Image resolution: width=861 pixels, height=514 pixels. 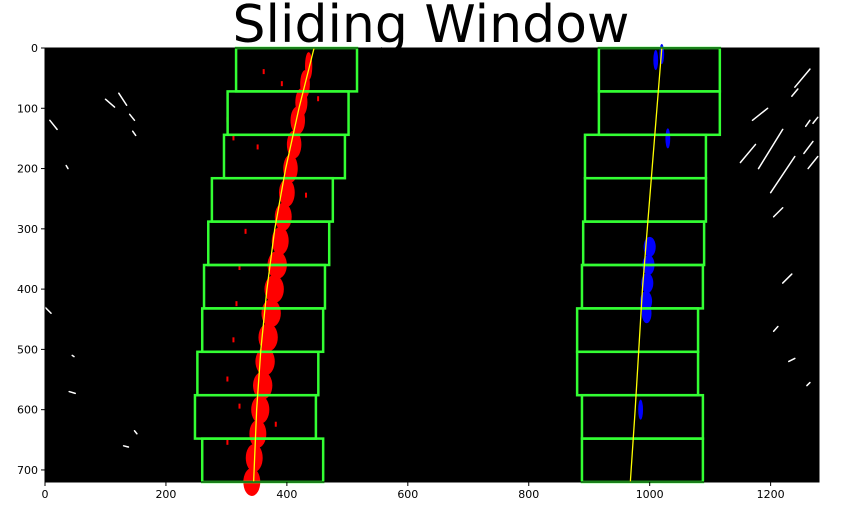 What do you see at coordinates (31, 259) in the screenshot?
I see `y-axis: 0 100 200 300 400 500 600 700` at bounding box center [31, 259].